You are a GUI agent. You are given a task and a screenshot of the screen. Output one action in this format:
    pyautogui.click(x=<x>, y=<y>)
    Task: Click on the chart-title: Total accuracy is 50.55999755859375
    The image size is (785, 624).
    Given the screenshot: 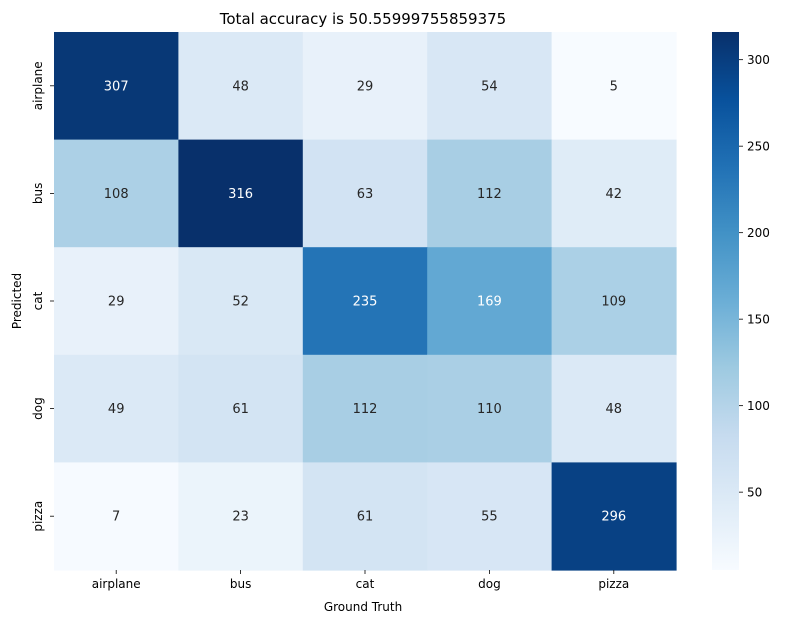 What is the action you would take?
    pyautogui.click(x=362, y=19)
    